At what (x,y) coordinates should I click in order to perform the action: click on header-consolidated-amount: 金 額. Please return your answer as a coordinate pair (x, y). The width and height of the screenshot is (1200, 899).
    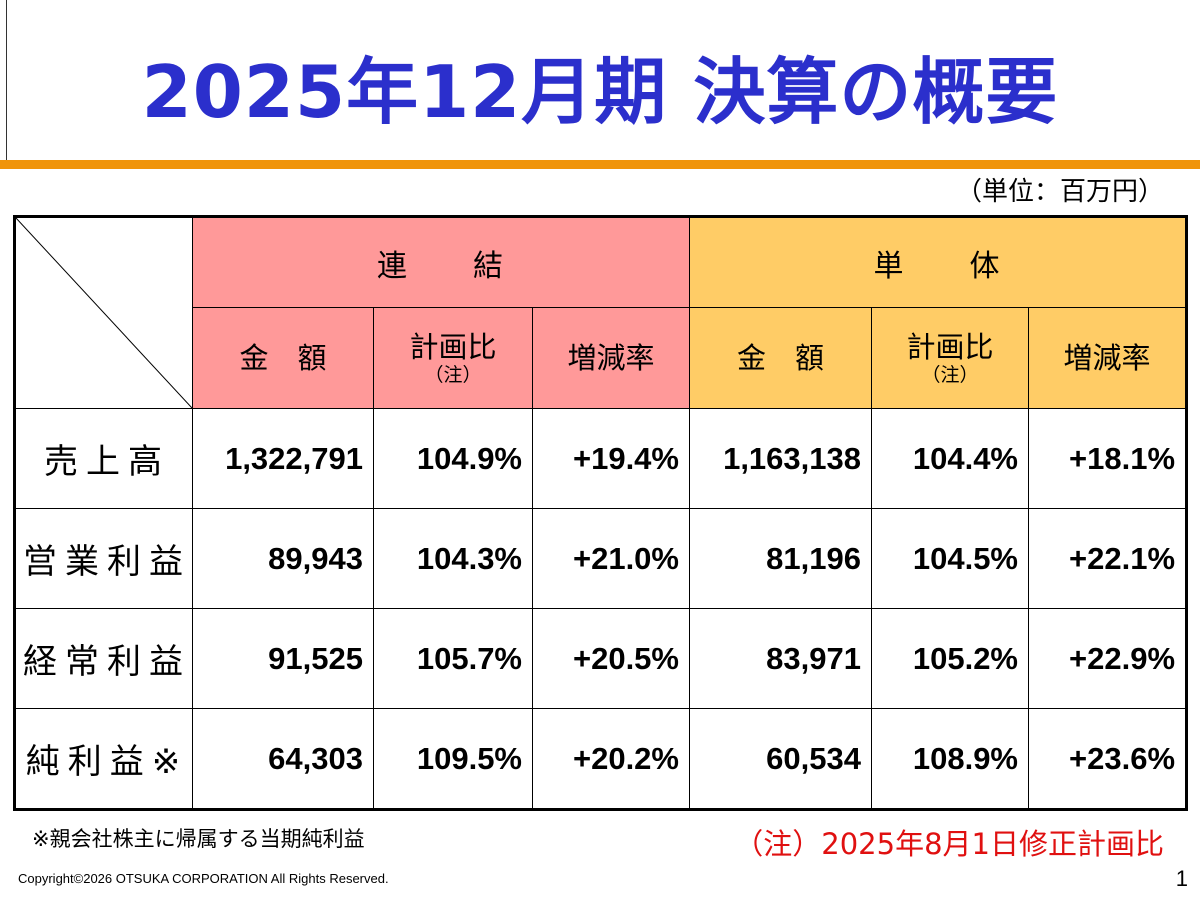
    Looking at the image, I should click on (283, 358).